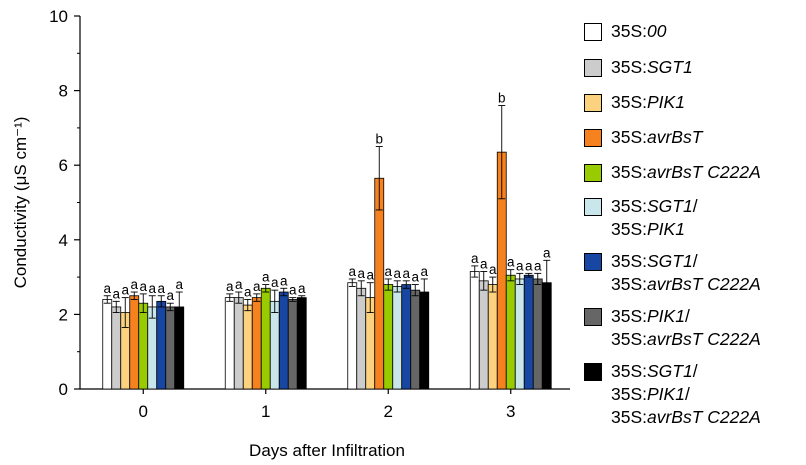  I want to click on legend-item: 35S:PIK1/35S:avrBsT C222A, so click(694, 328).